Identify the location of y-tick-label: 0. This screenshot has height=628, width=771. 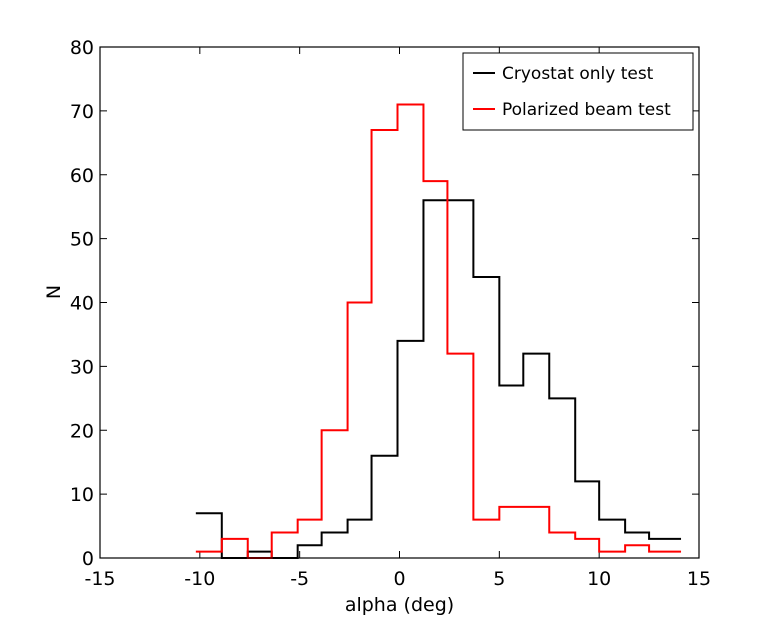
(88, 559).